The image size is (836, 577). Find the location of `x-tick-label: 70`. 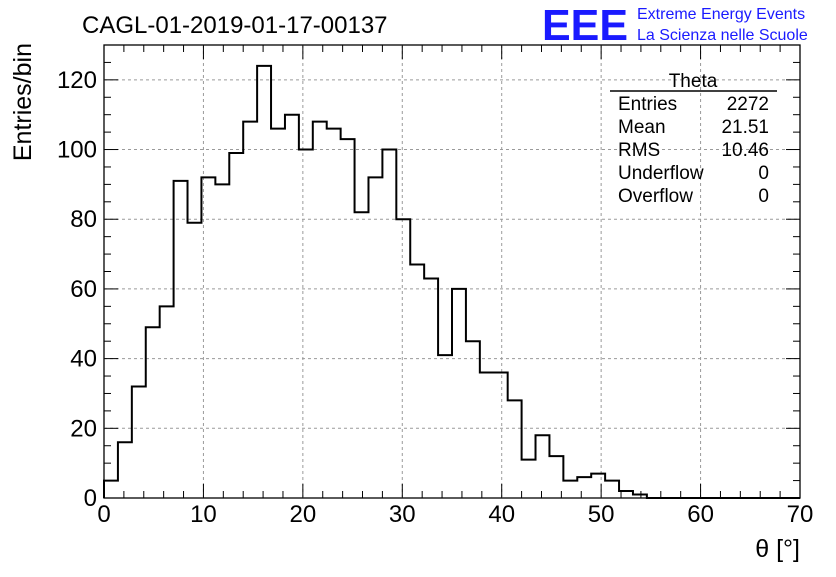

x-tick-label: 70 is located at coordinates (800, 514).